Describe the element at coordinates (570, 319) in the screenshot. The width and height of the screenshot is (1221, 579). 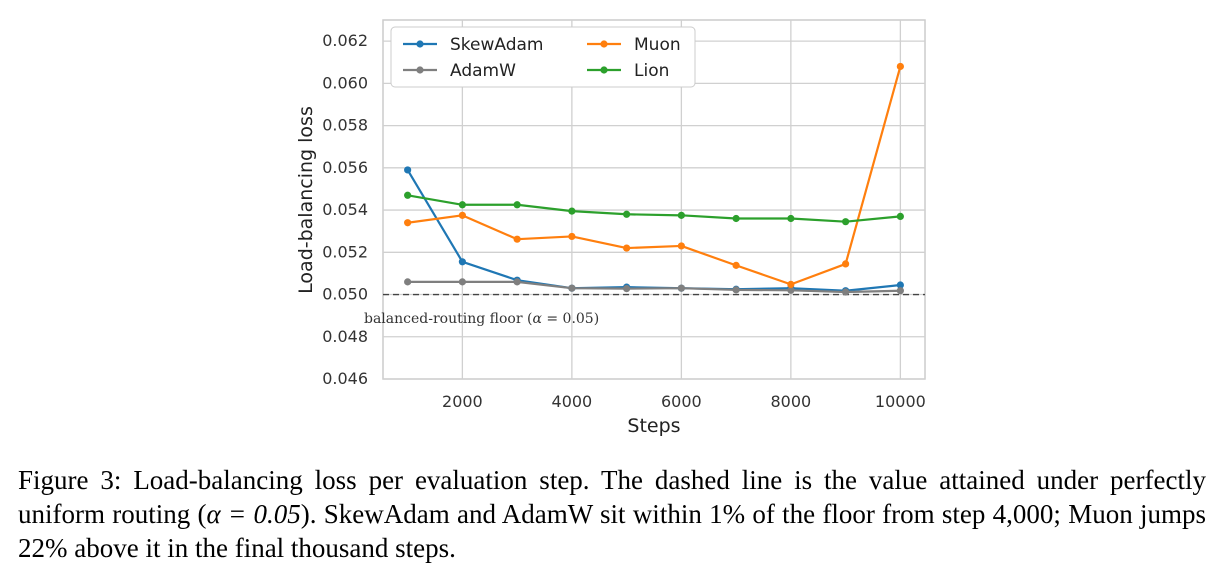
I see `floor-annotation-suffix: = 0.05)` at that location.